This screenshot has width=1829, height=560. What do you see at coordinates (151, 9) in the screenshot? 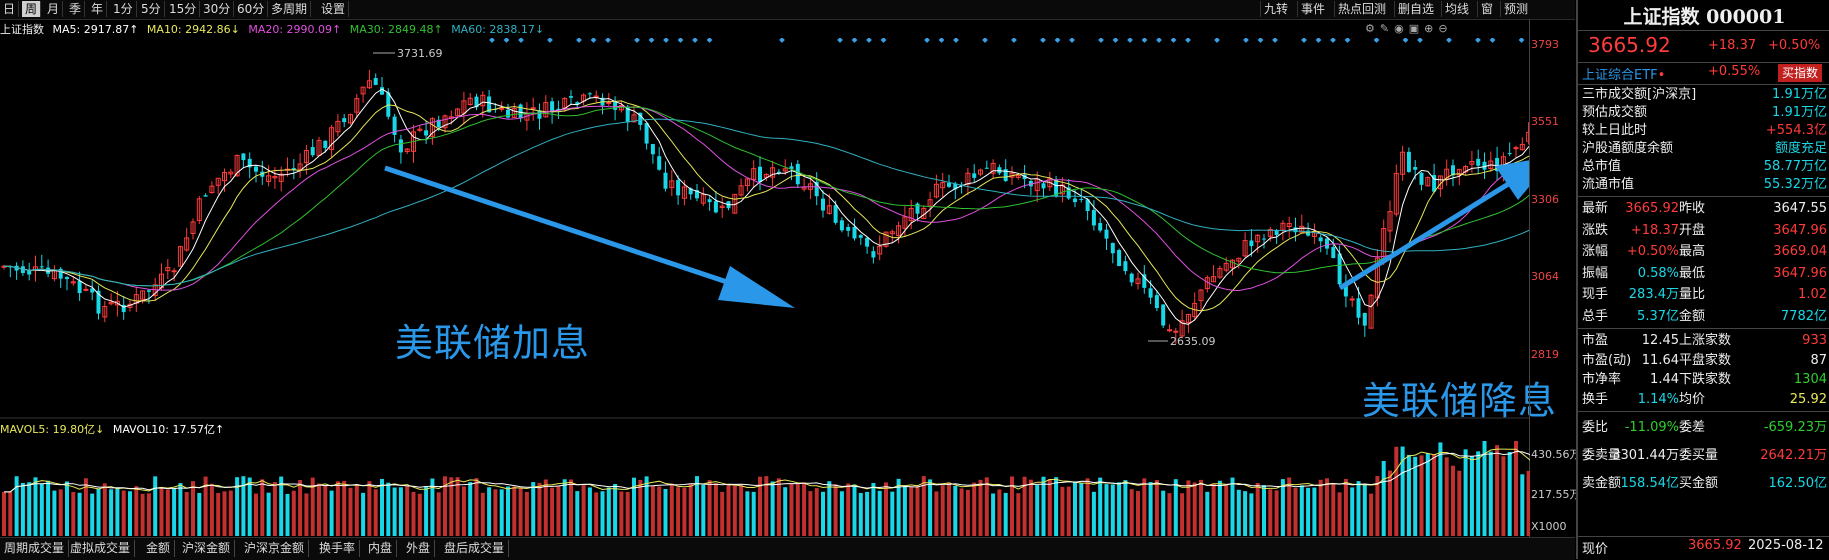
I see `period-5min: 5分` at bounding box center [151, 9].